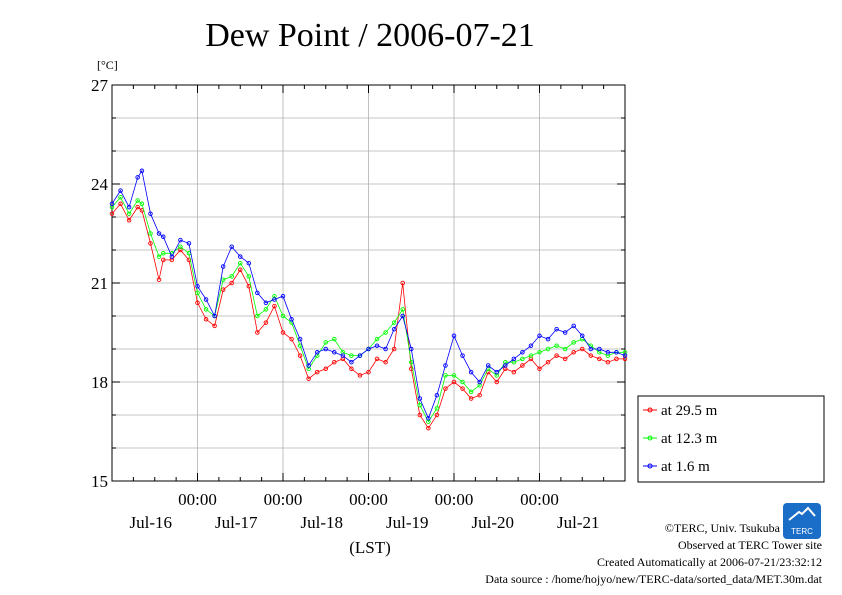 This screenshot has height=595, width=842. What do you see at coordinates (100, 283) in the screenshot?
I see `y-tick-labels: 15 18 21 24 27` at bounding box center [100, 283].